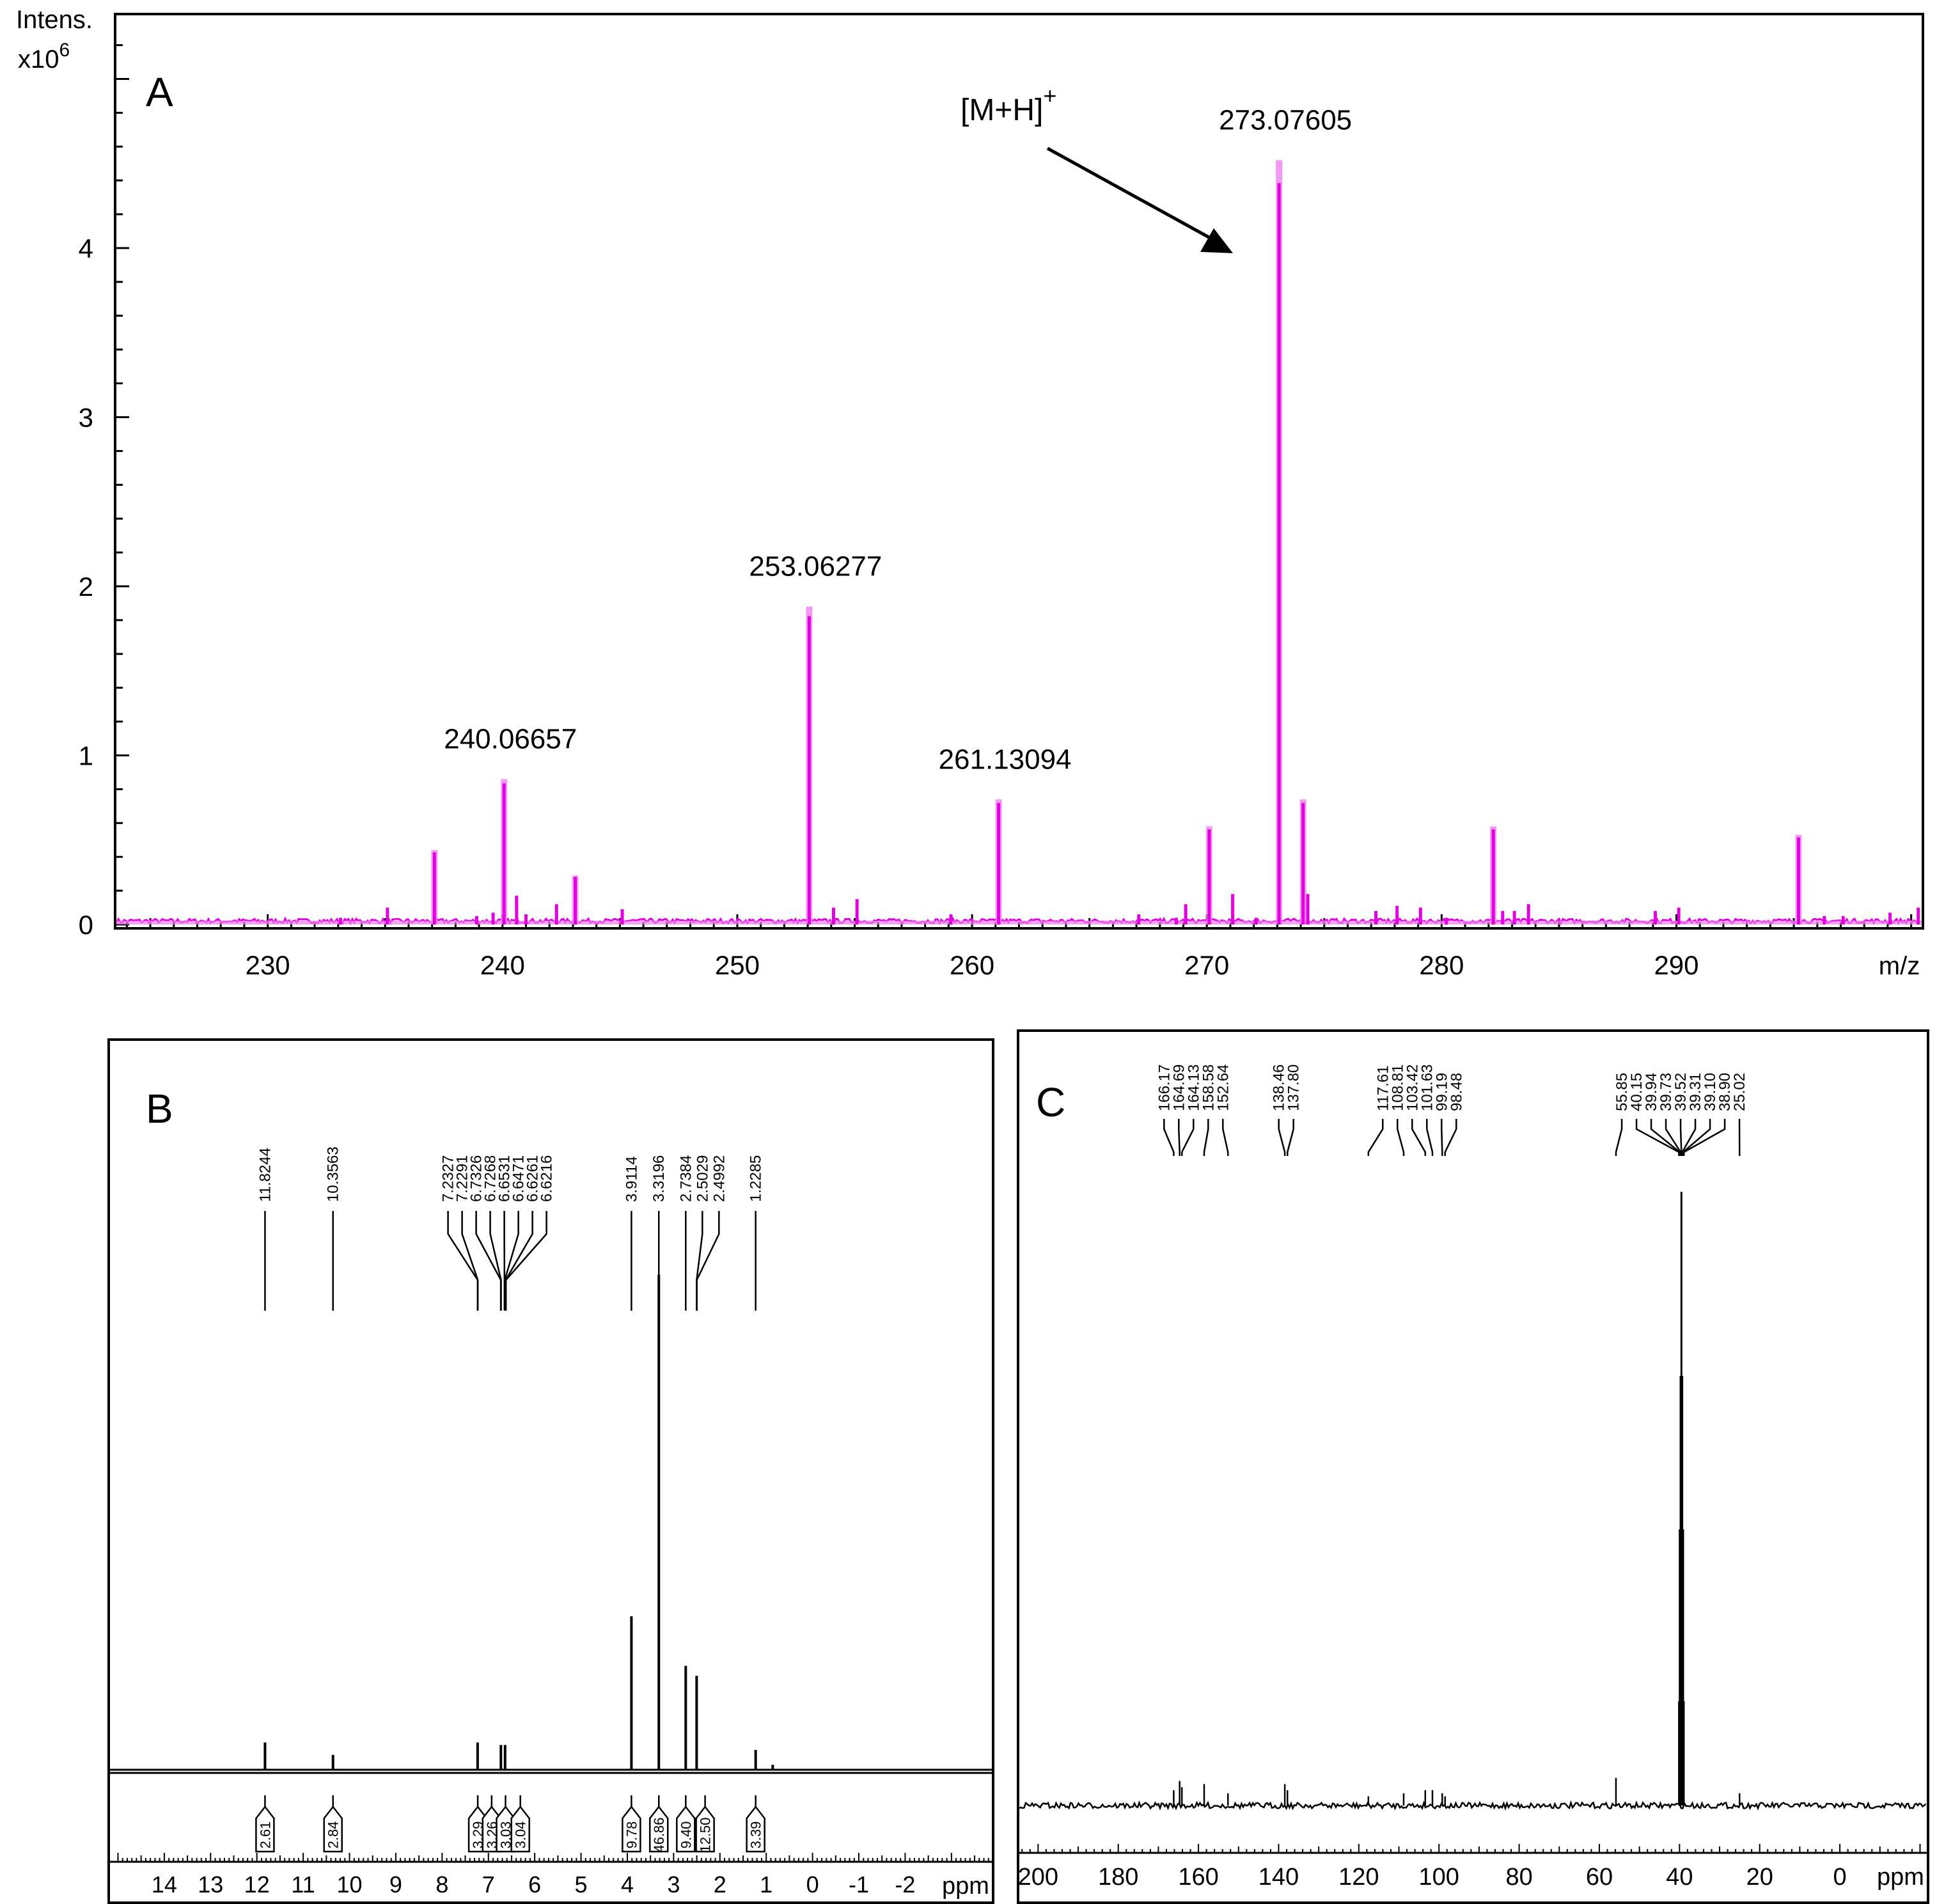 This screenshot has width=1937, height=1904. Describe the element at coordinates (1681, 1092) in the screenshot. I see `cnmr-shift-label: 39.52` at that location.